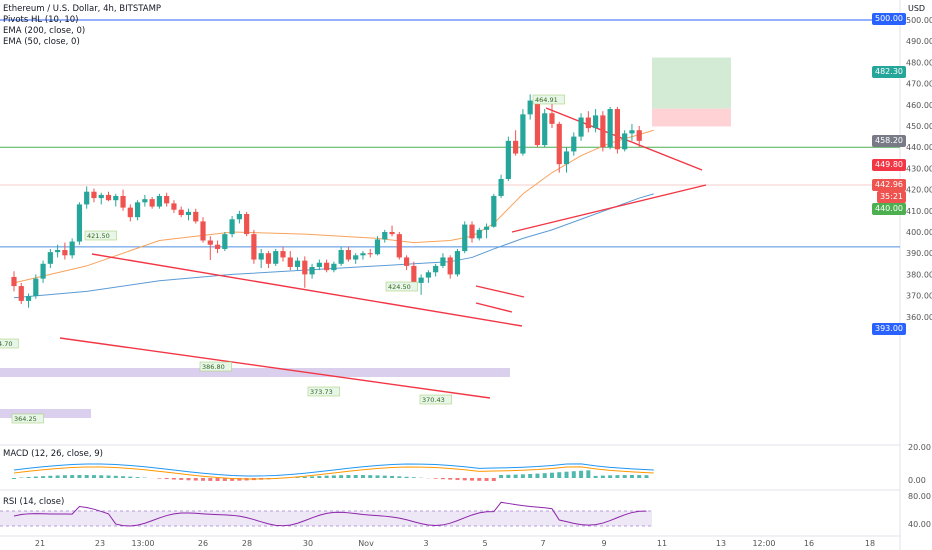  I want to click on channel-lower-trendline, so click(275, 368).